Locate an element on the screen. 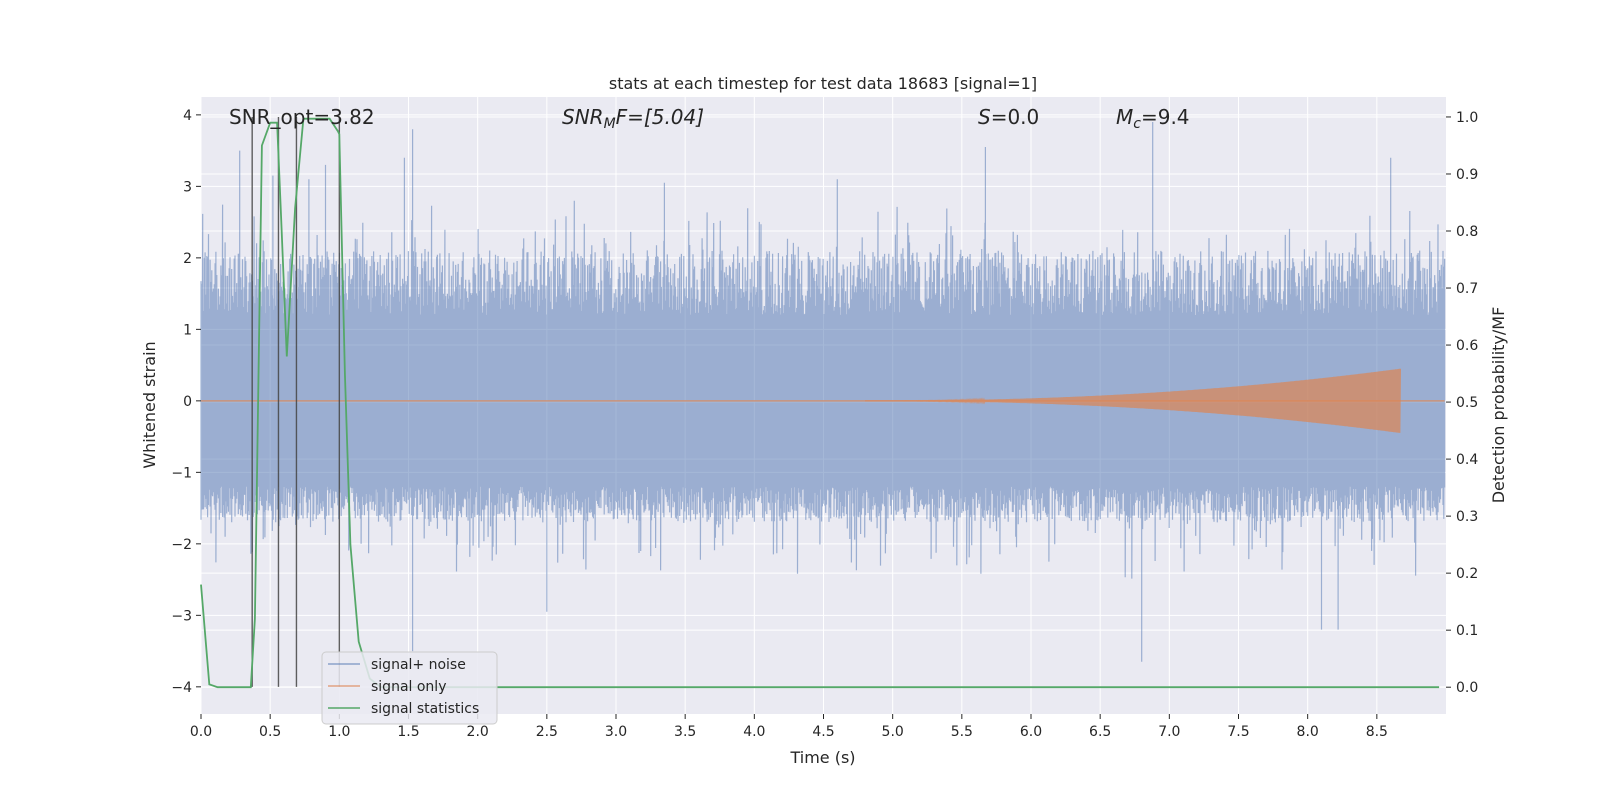 This screenshot has height=800, width=1600. legend-box is located at coordinates (409, 688).